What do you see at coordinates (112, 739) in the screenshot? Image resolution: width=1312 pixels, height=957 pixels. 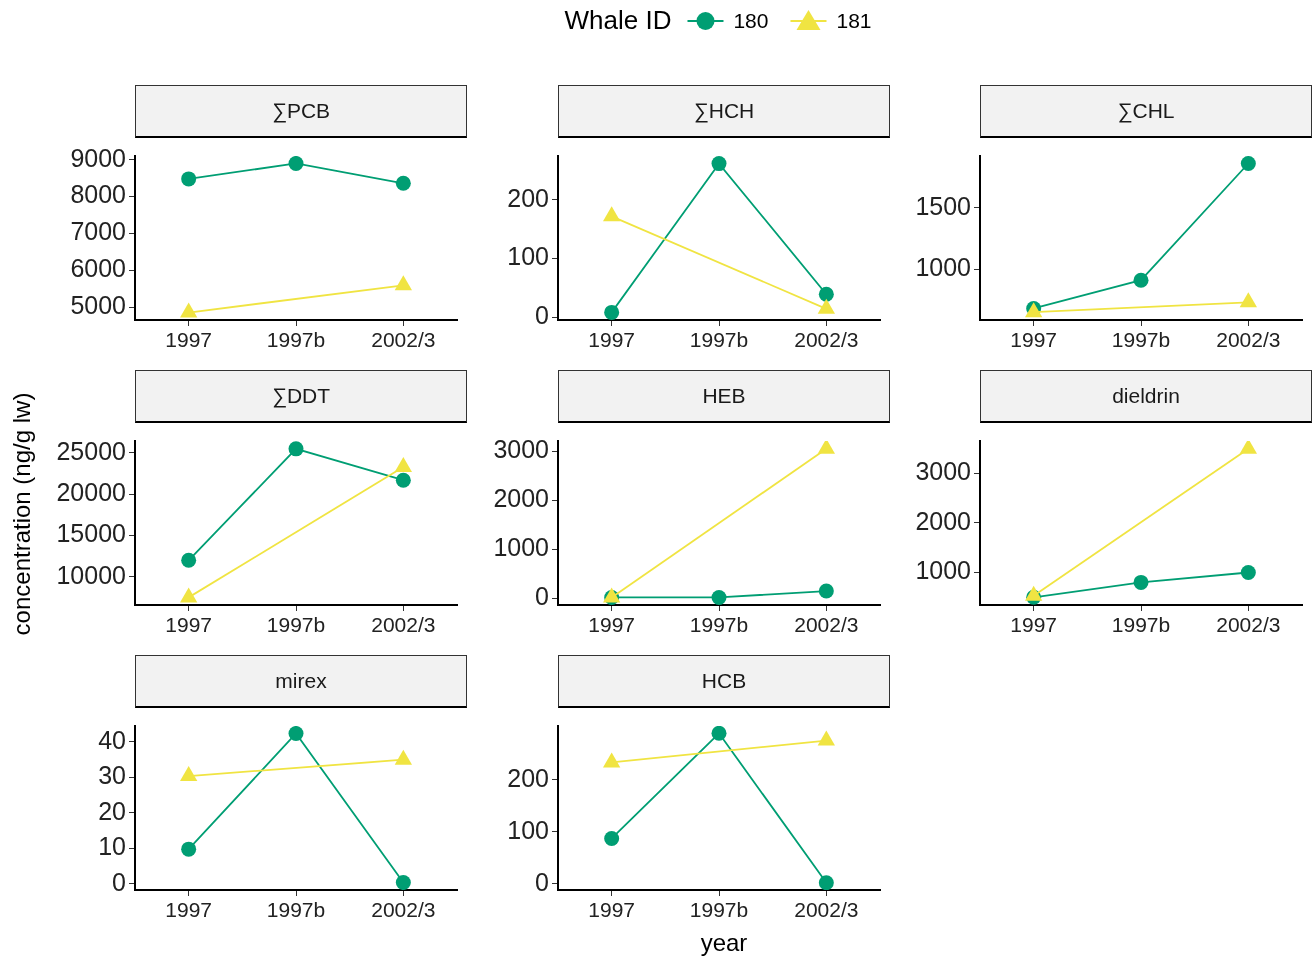 I see `y-tick-label: 40` at bounding box center [112, 739].